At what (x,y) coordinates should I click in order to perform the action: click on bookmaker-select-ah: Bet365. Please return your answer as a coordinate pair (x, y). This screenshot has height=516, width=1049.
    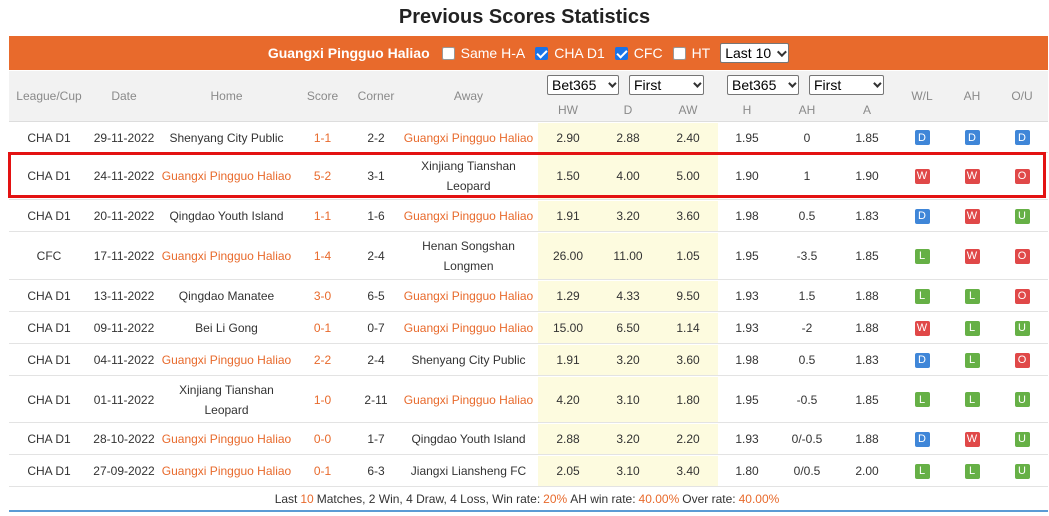
    Looking at the image, I should click on (763, 85).